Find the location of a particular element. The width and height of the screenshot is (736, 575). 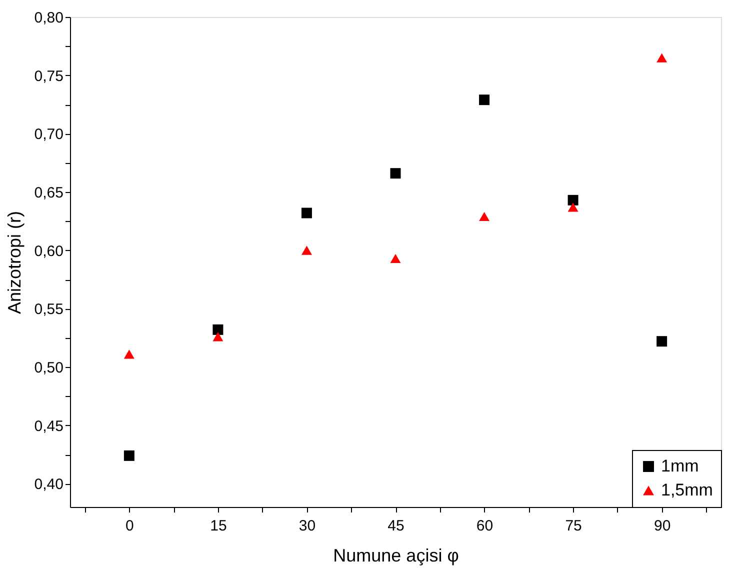

y-tick-label: 0,65 is located at coordinates (49, 193).